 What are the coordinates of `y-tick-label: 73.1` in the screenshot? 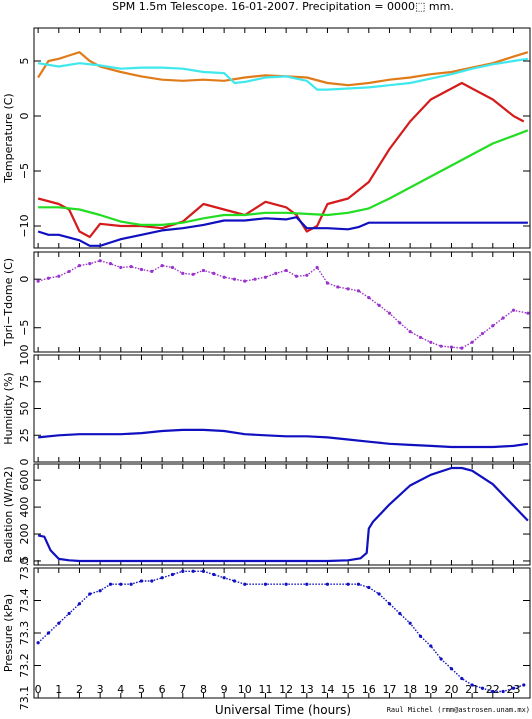 It's located at (24, 698).